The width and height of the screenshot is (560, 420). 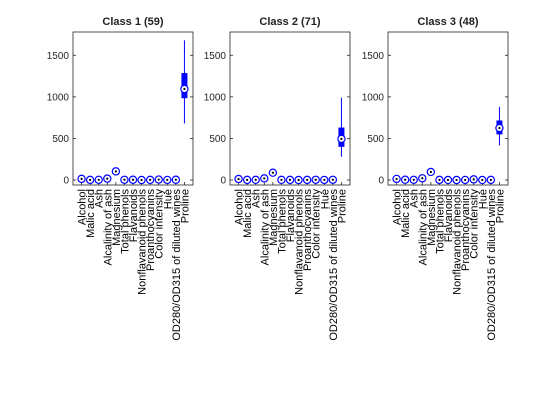 I want to click on plot-area, so click(x=133, y=108).